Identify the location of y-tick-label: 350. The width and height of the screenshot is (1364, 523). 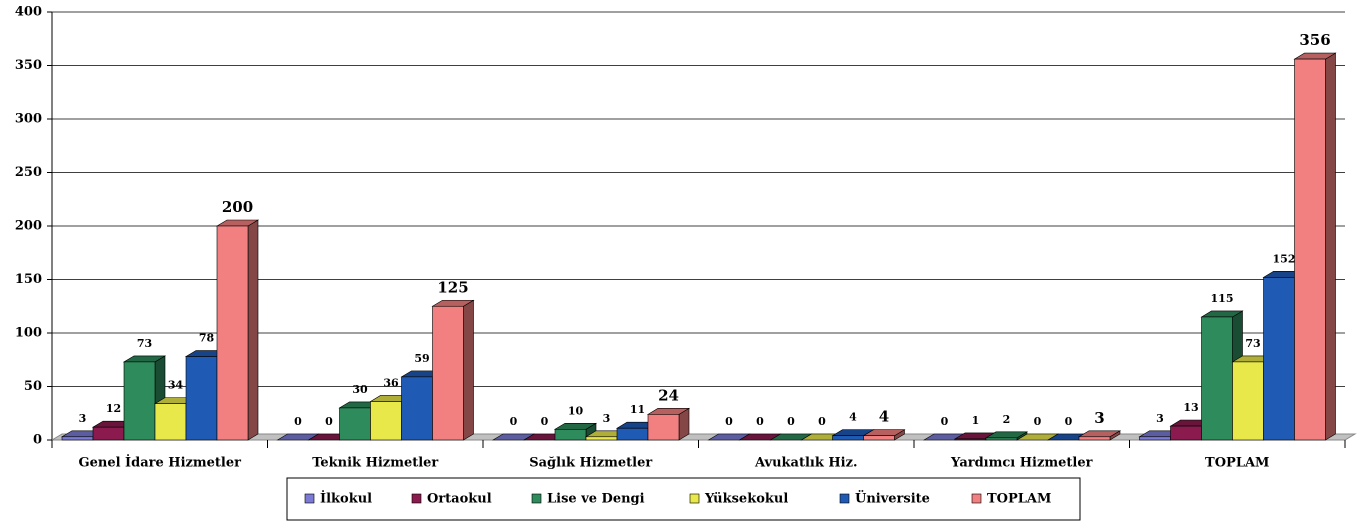
(28, 65).